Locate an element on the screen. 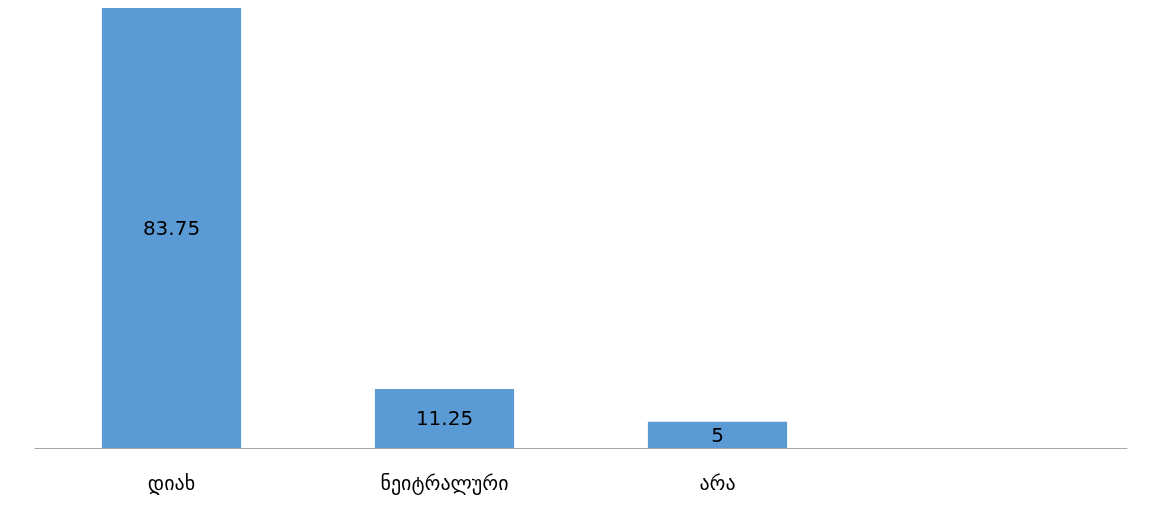  x-tick-label: დიახ is located at coordinates (171, 483).